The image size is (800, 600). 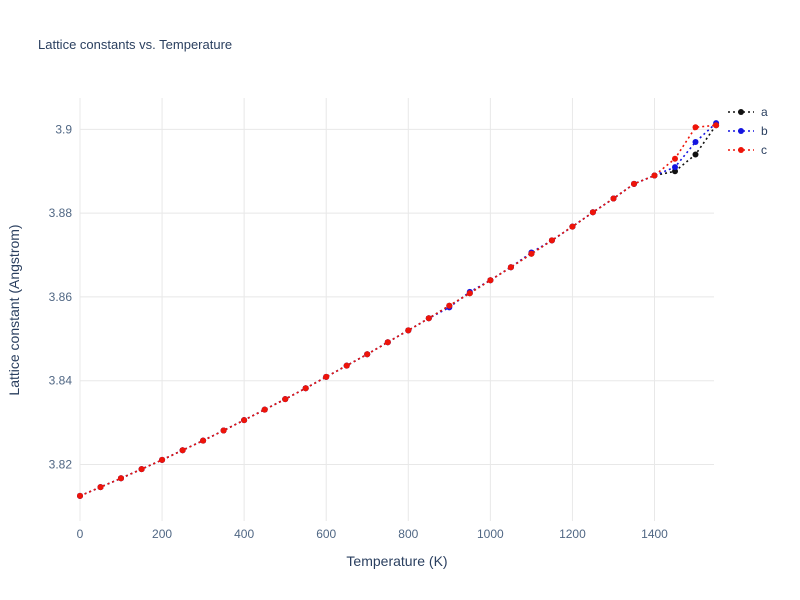 I want to click on y-tick-label: 3.82, so click(x=61, y=464).